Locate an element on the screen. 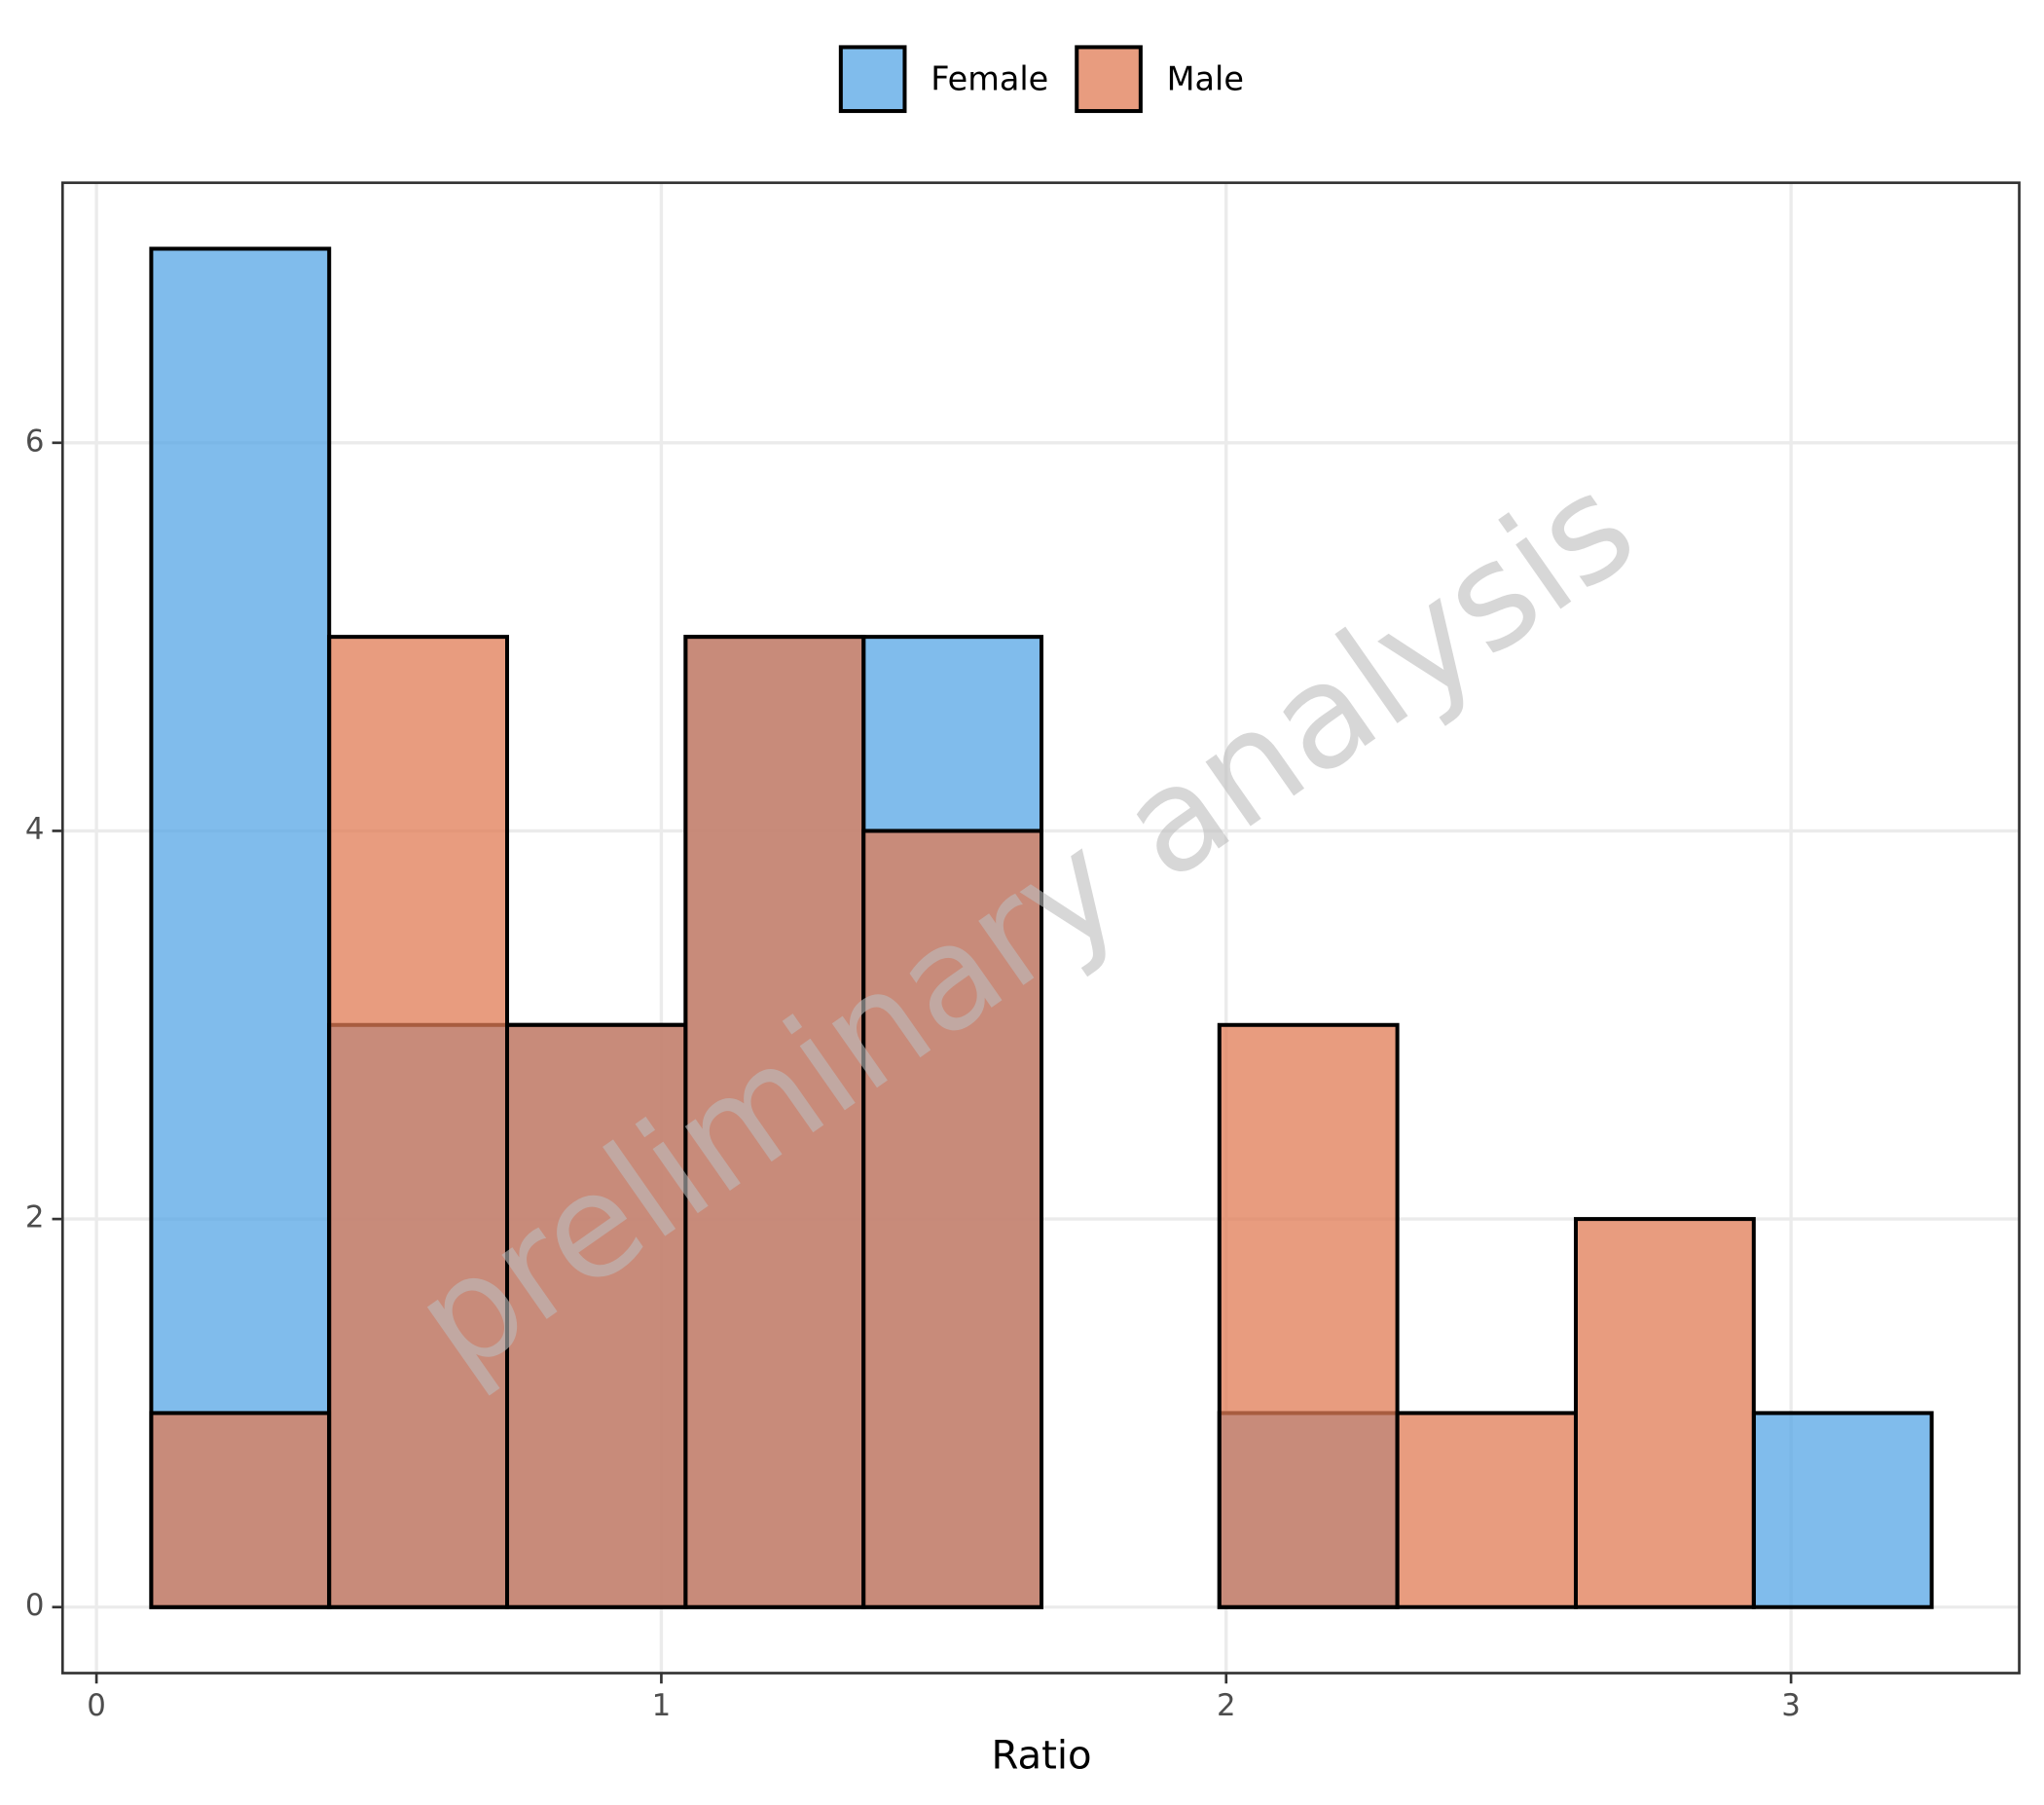 This screenshot has height=1805, width=2044. x-tick-label: 3 is located at coordinates (1791, 1705).